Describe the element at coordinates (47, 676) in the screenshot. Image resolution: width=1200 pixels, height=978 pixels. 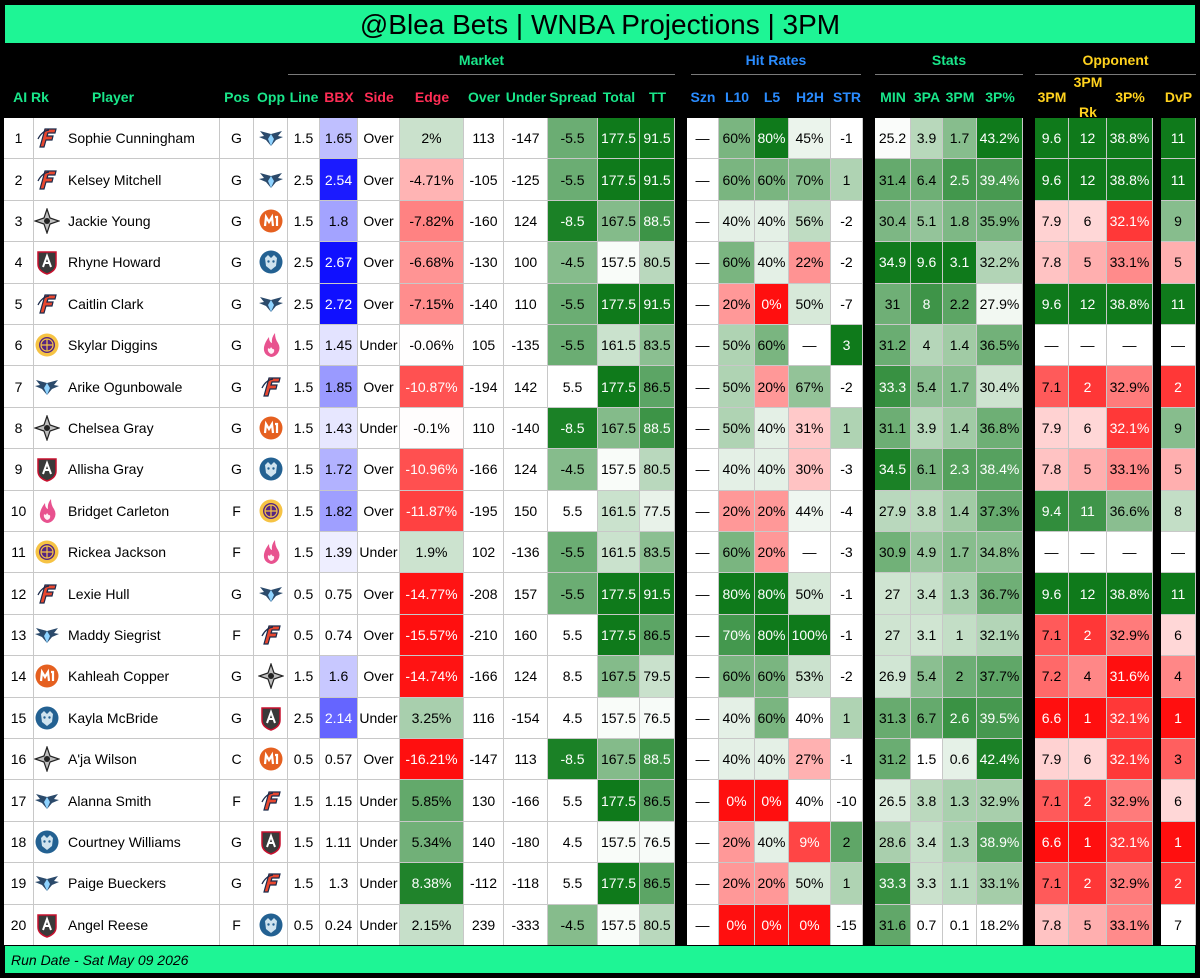
I see `mercury-icon` at that location.